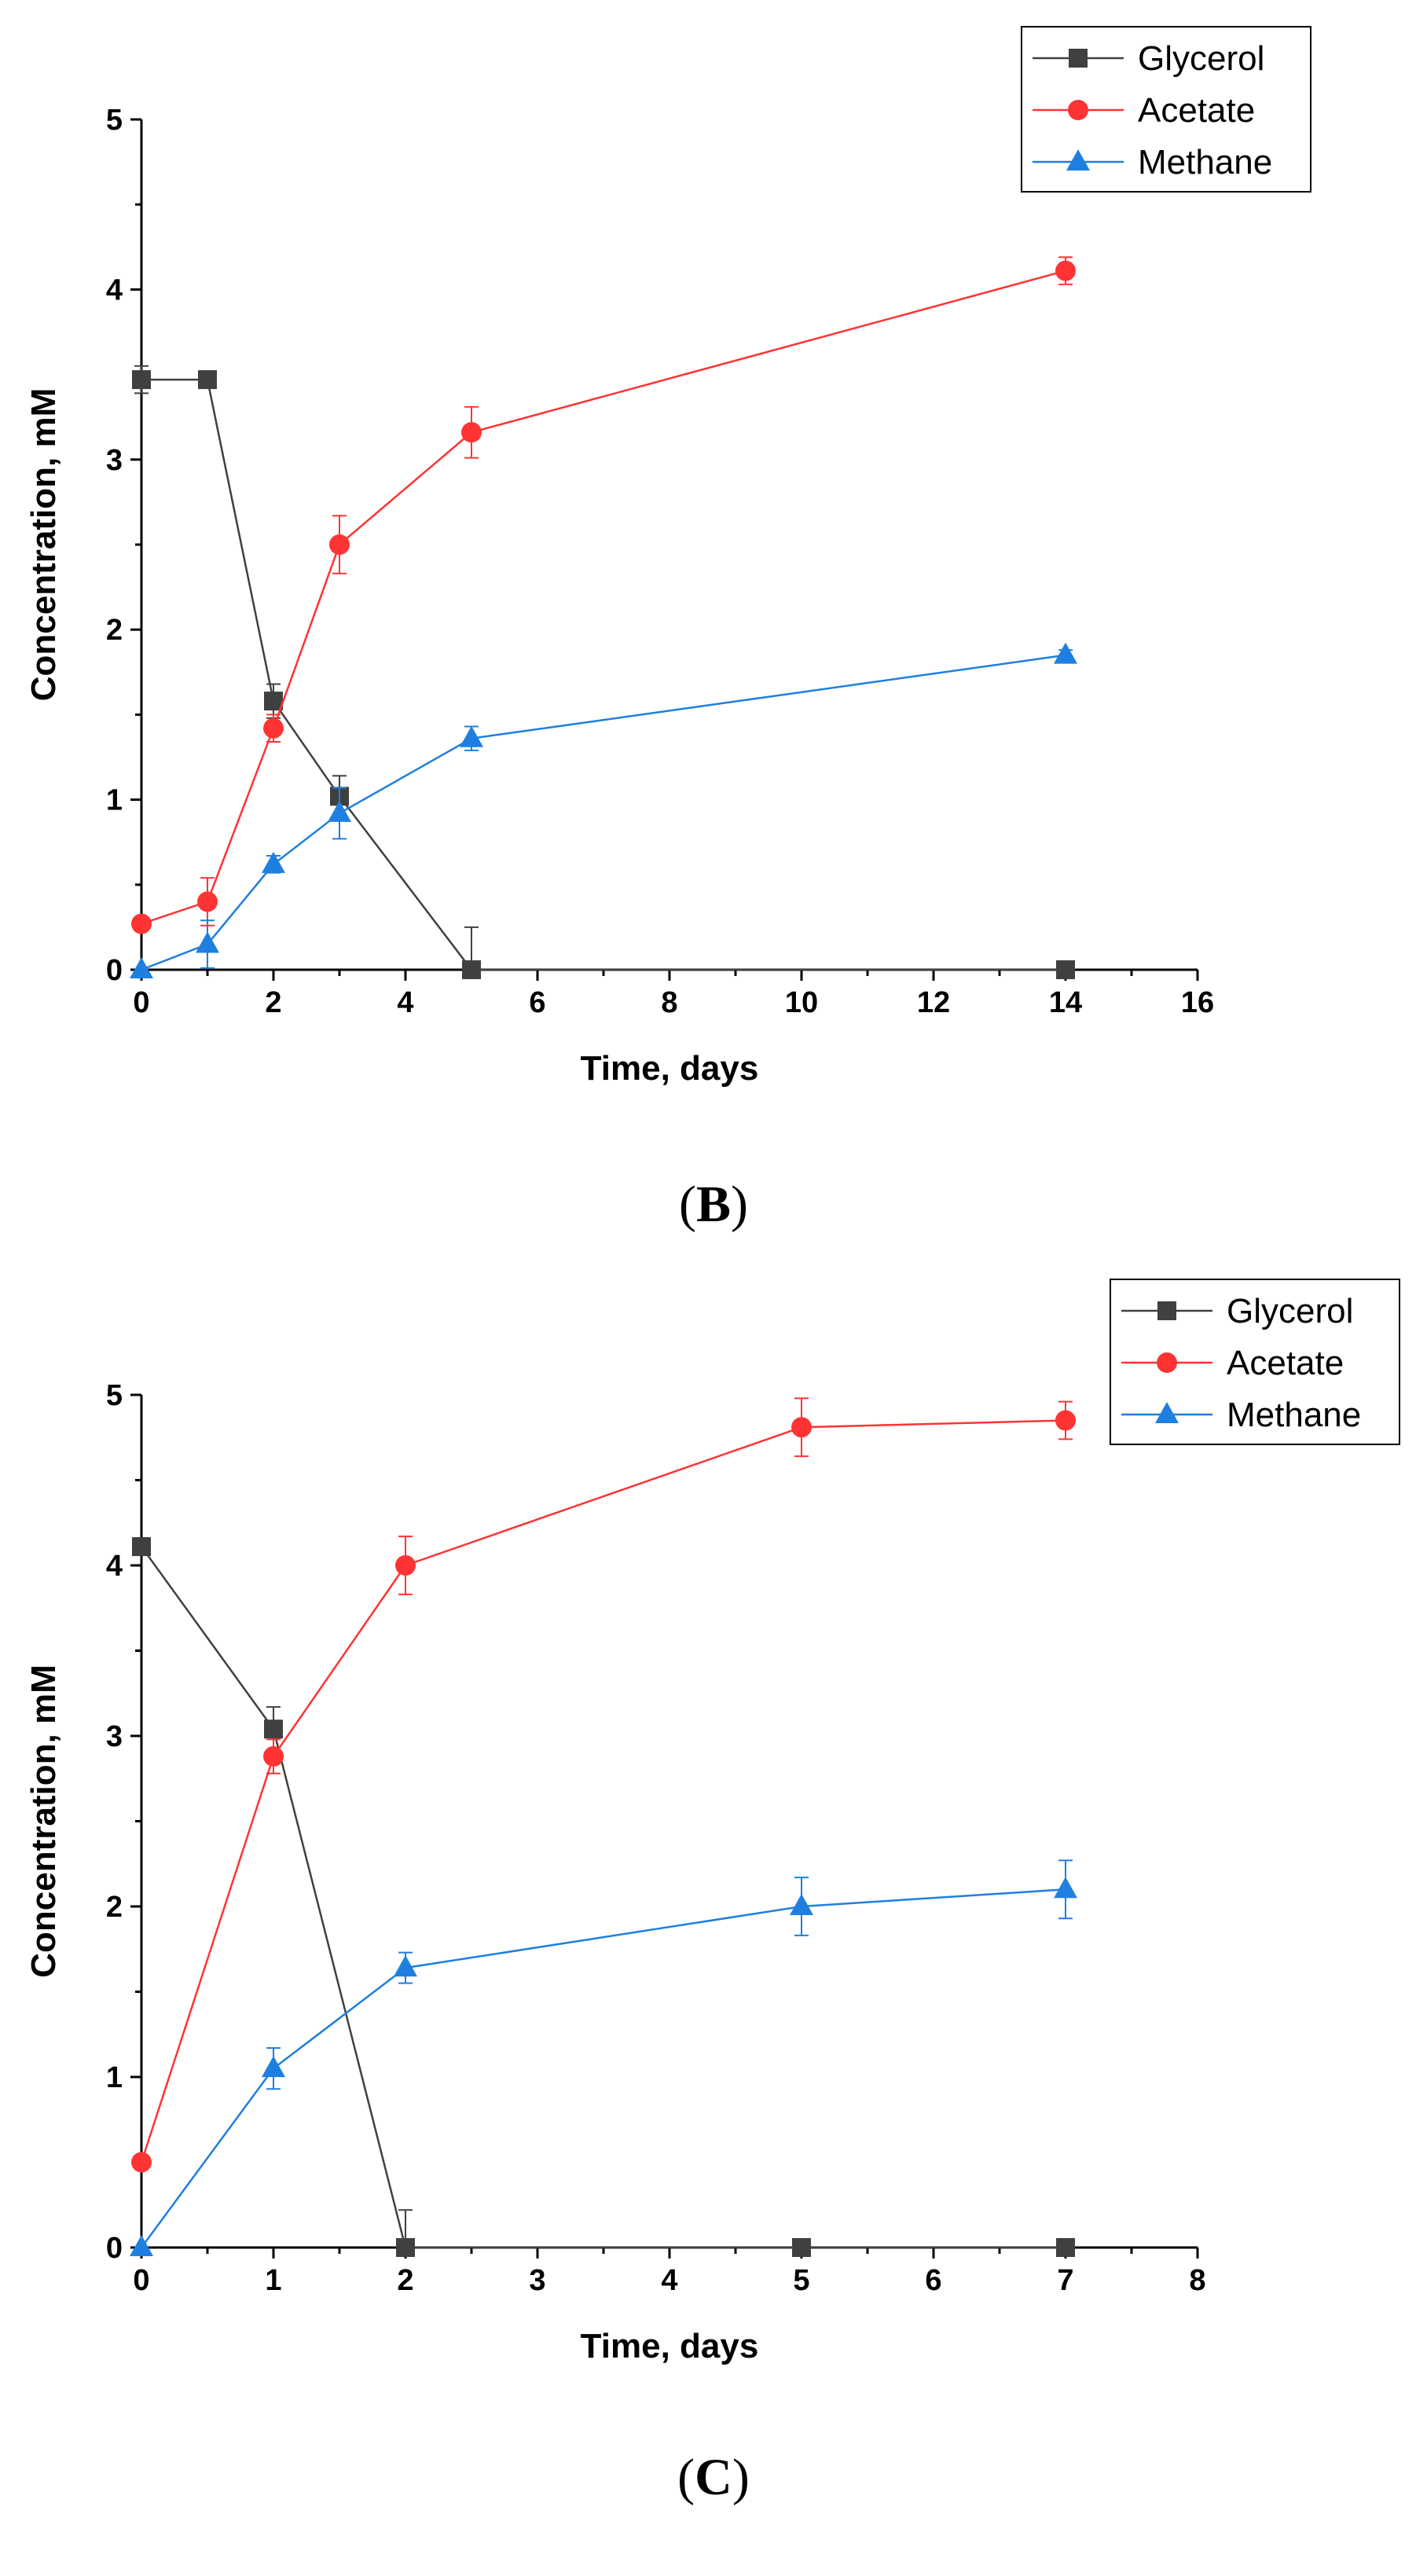 The width and height of the screenshot is (1427, 2576). Describe the element at coordinates (713, 2477) in the screenshot. I see `panel-label-c: (C)` at that location.